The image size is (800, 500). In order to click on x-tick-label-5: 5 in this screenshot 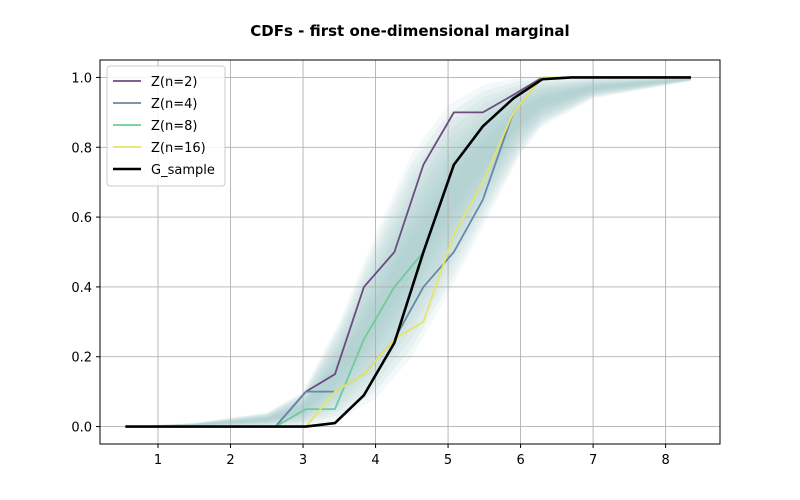, I will do `click(448, 460)`.